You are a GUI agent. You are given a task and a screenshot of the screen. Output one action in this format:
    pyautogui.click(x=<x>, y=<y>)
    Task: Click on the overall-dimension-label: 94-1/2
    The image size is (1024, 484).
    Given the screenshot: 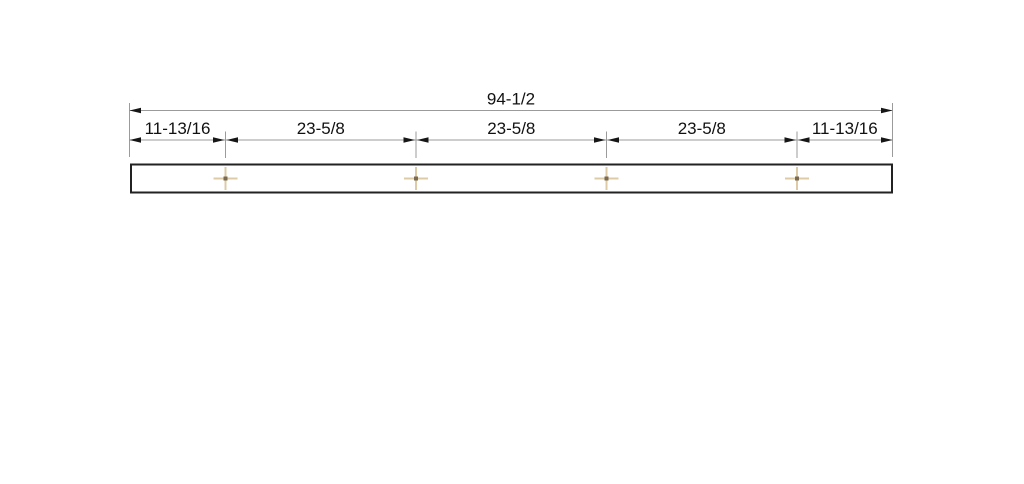 What is the action you would take?
    pyautogui.click(x=511, y=99)
    